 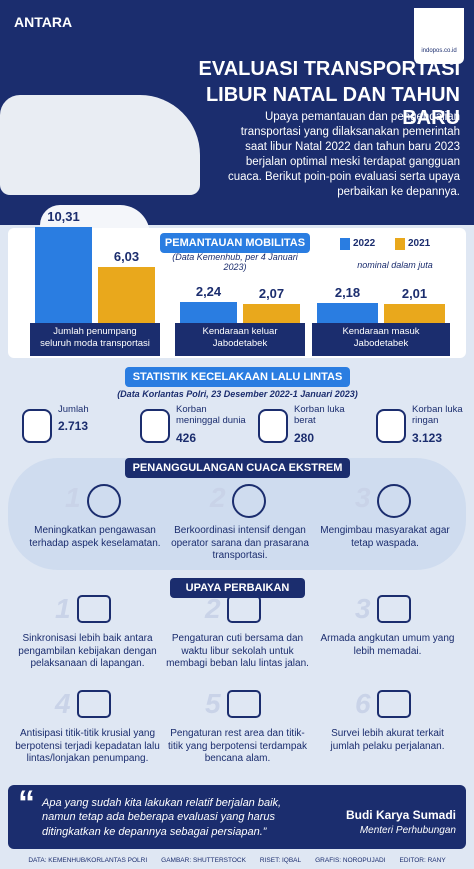 What do you see at coordinates (237, 588) in the screenshot?
I see `section-title: UPAYA PERBAIKAN` at bounding box center [237, 588].